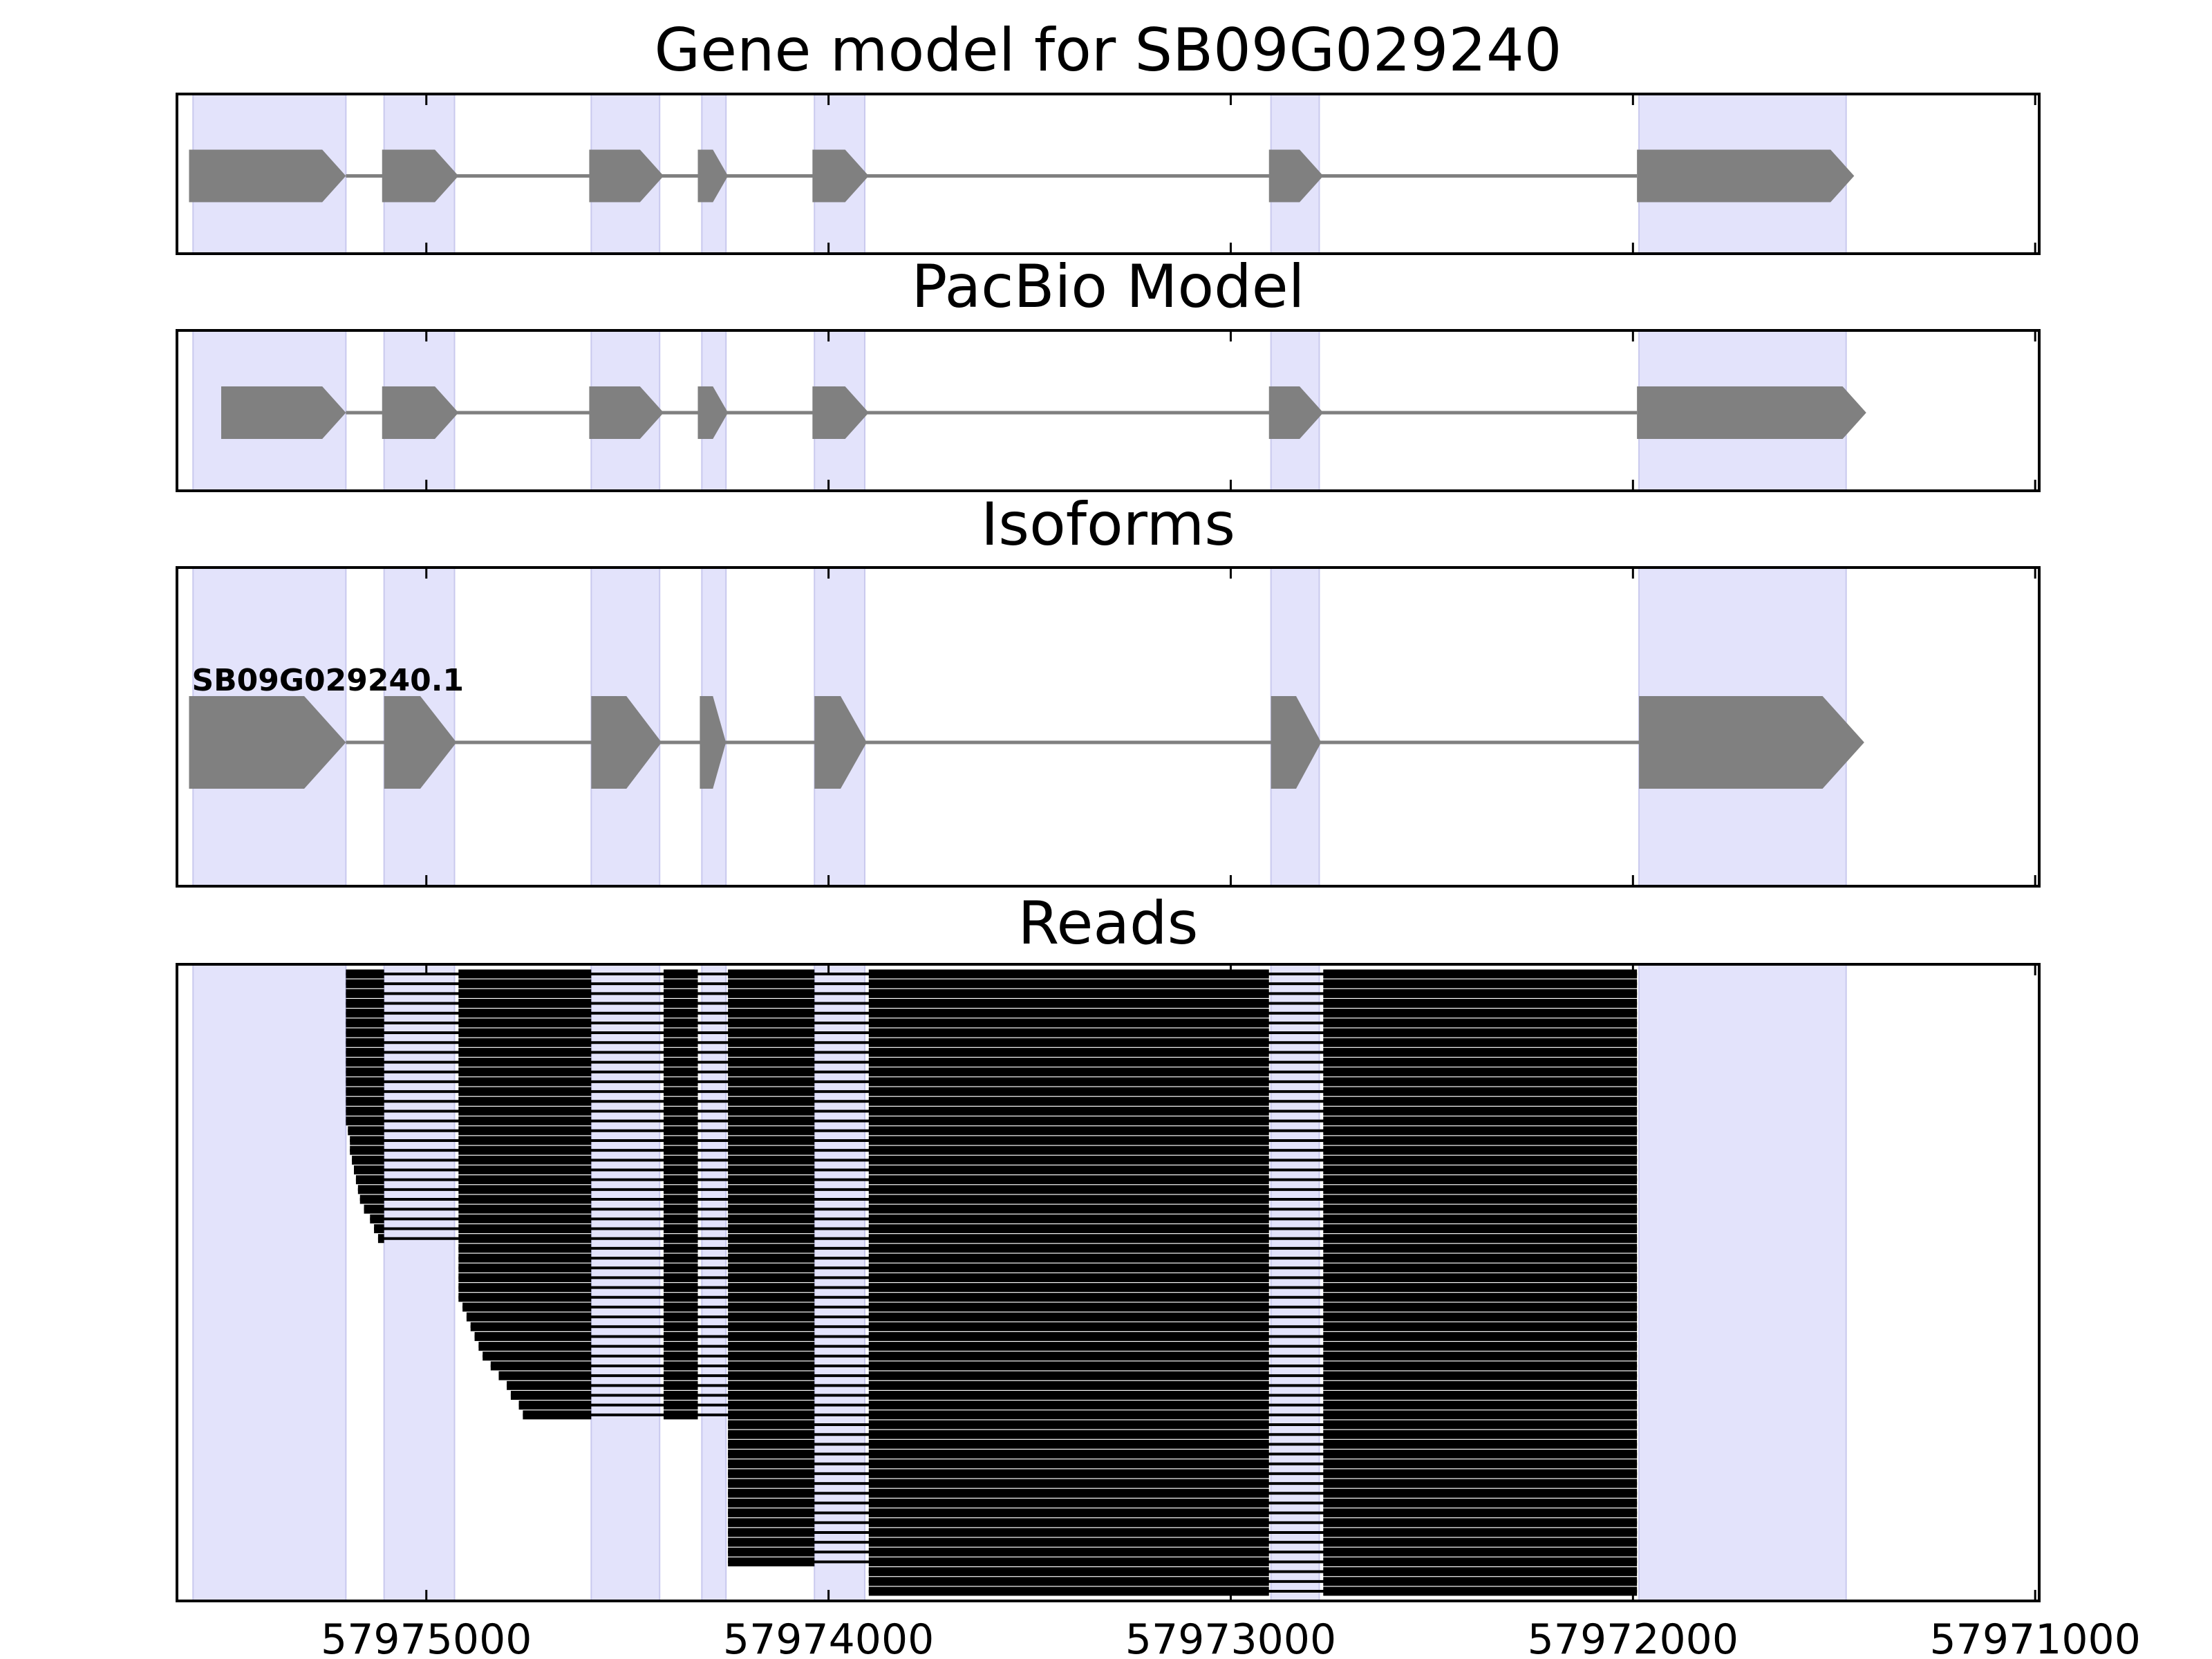  I want to click on isoform-label: SB09G029240.1, so click(327, 680).